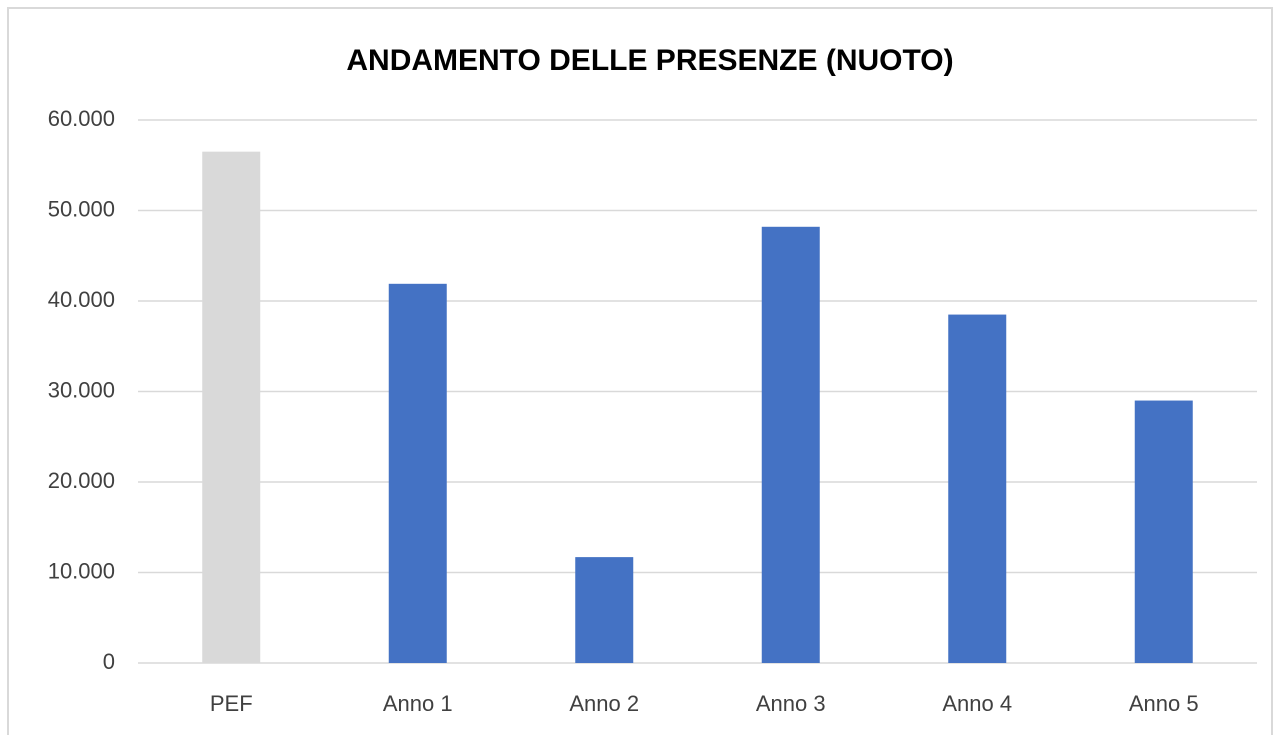 The height and width of the screenshot is (740, 1280). Describe the element at coordinates (418, 703) in the screenshot. I see `x-tick-label: Anno 1` at that location.